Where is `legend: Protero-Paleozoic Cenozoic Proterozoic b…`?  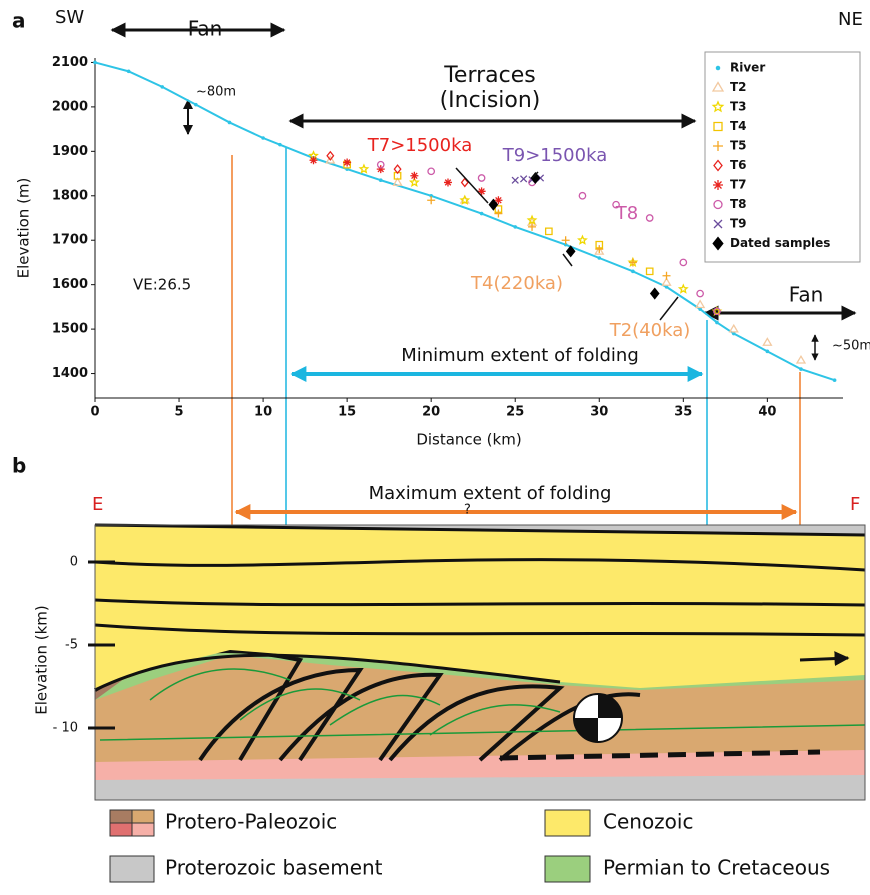 legend: Protero-Paleozoic Cenozoic Proterozoic b… is located at coordinates (469, 846).